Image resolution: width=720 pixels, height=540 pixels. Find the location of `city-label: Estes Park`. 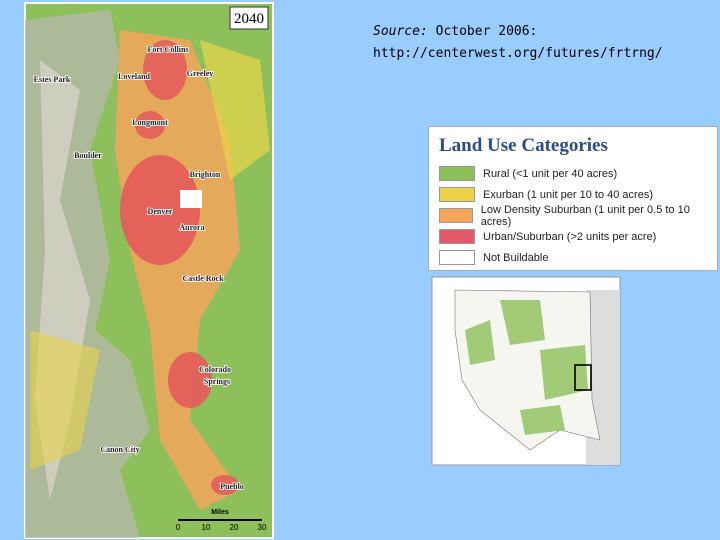

city-label: Estes Park is located at coordinates (52, 79).